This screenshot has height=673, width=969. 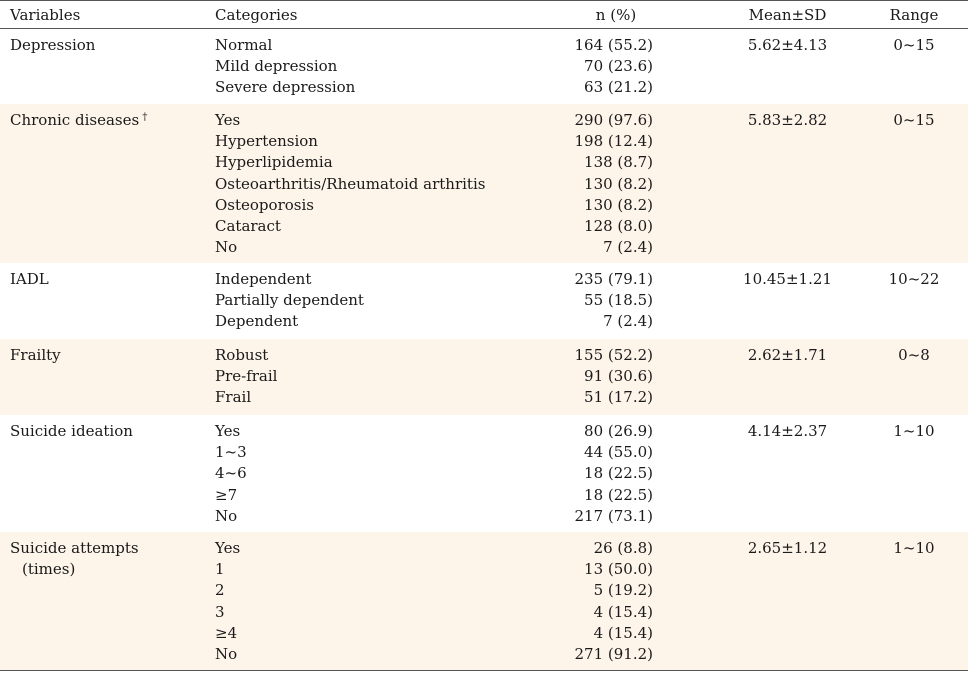 I want to click on header-mean-sd: Mean±SD, so click(x=787, y=15).